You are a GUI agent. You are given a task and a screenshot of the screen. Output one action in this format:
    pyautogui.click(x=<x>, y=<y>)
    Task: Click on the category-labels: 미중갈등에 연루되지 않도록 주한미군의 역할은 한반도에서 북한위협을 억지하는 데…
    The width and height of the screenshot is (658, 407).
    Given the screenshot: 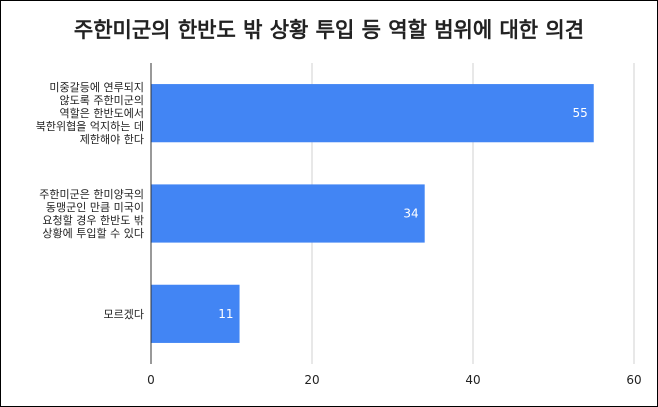 What is the action you would take?
    pyautogui.click(x=90, y=200)
    